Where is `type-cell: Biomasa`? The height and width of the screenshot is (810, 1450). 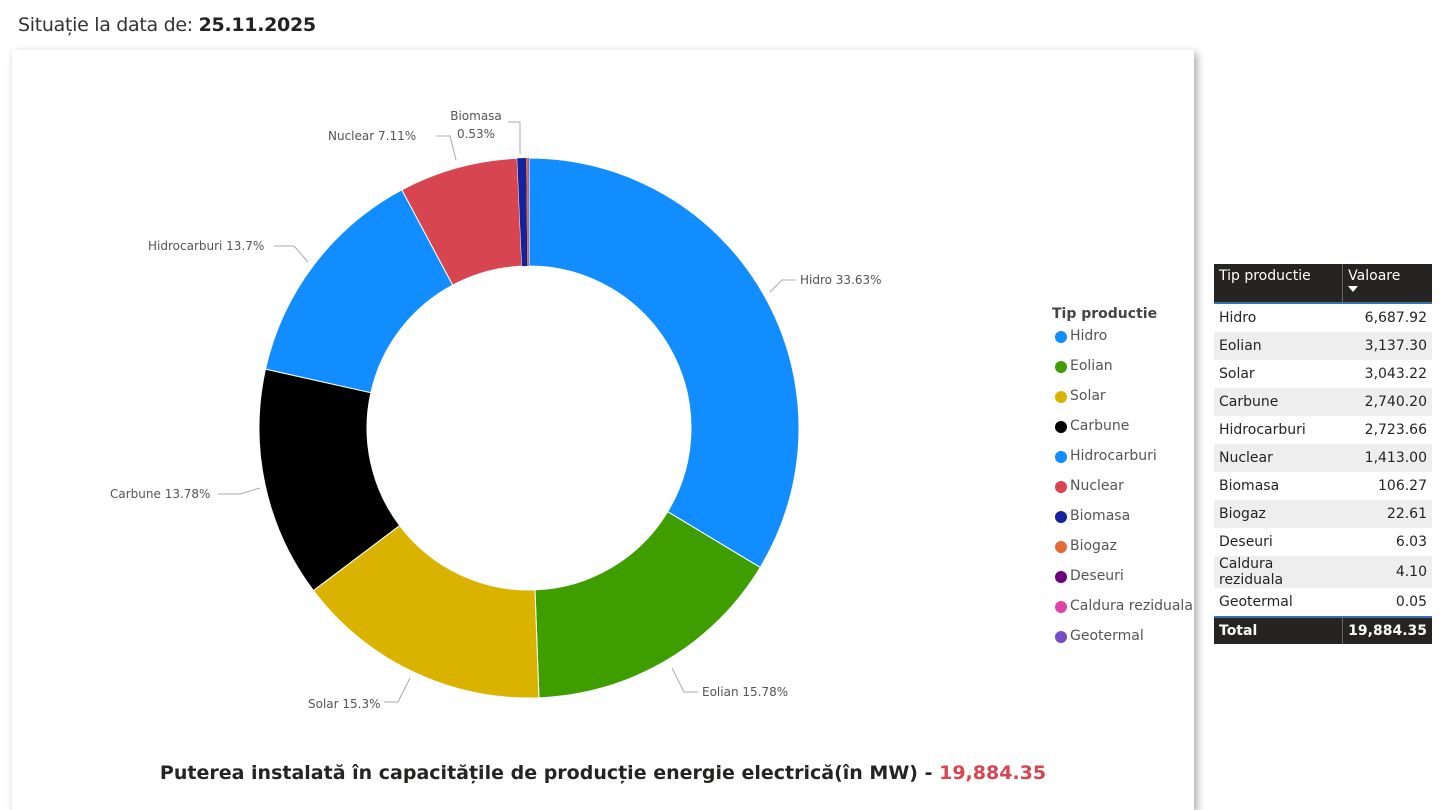
type-cell: Biomasa is located at coordinates (1278, 486).